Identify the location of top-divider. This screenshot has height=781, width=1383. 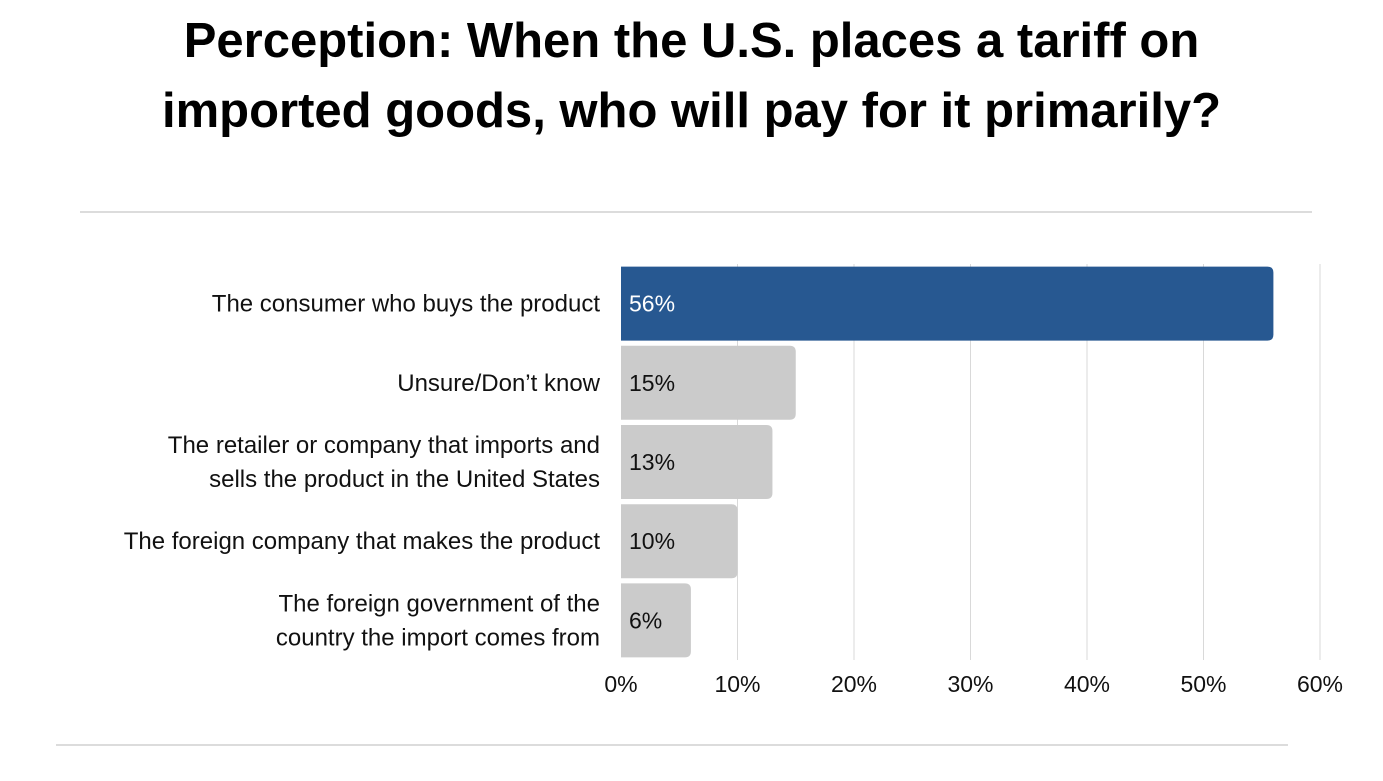
(696, 212).